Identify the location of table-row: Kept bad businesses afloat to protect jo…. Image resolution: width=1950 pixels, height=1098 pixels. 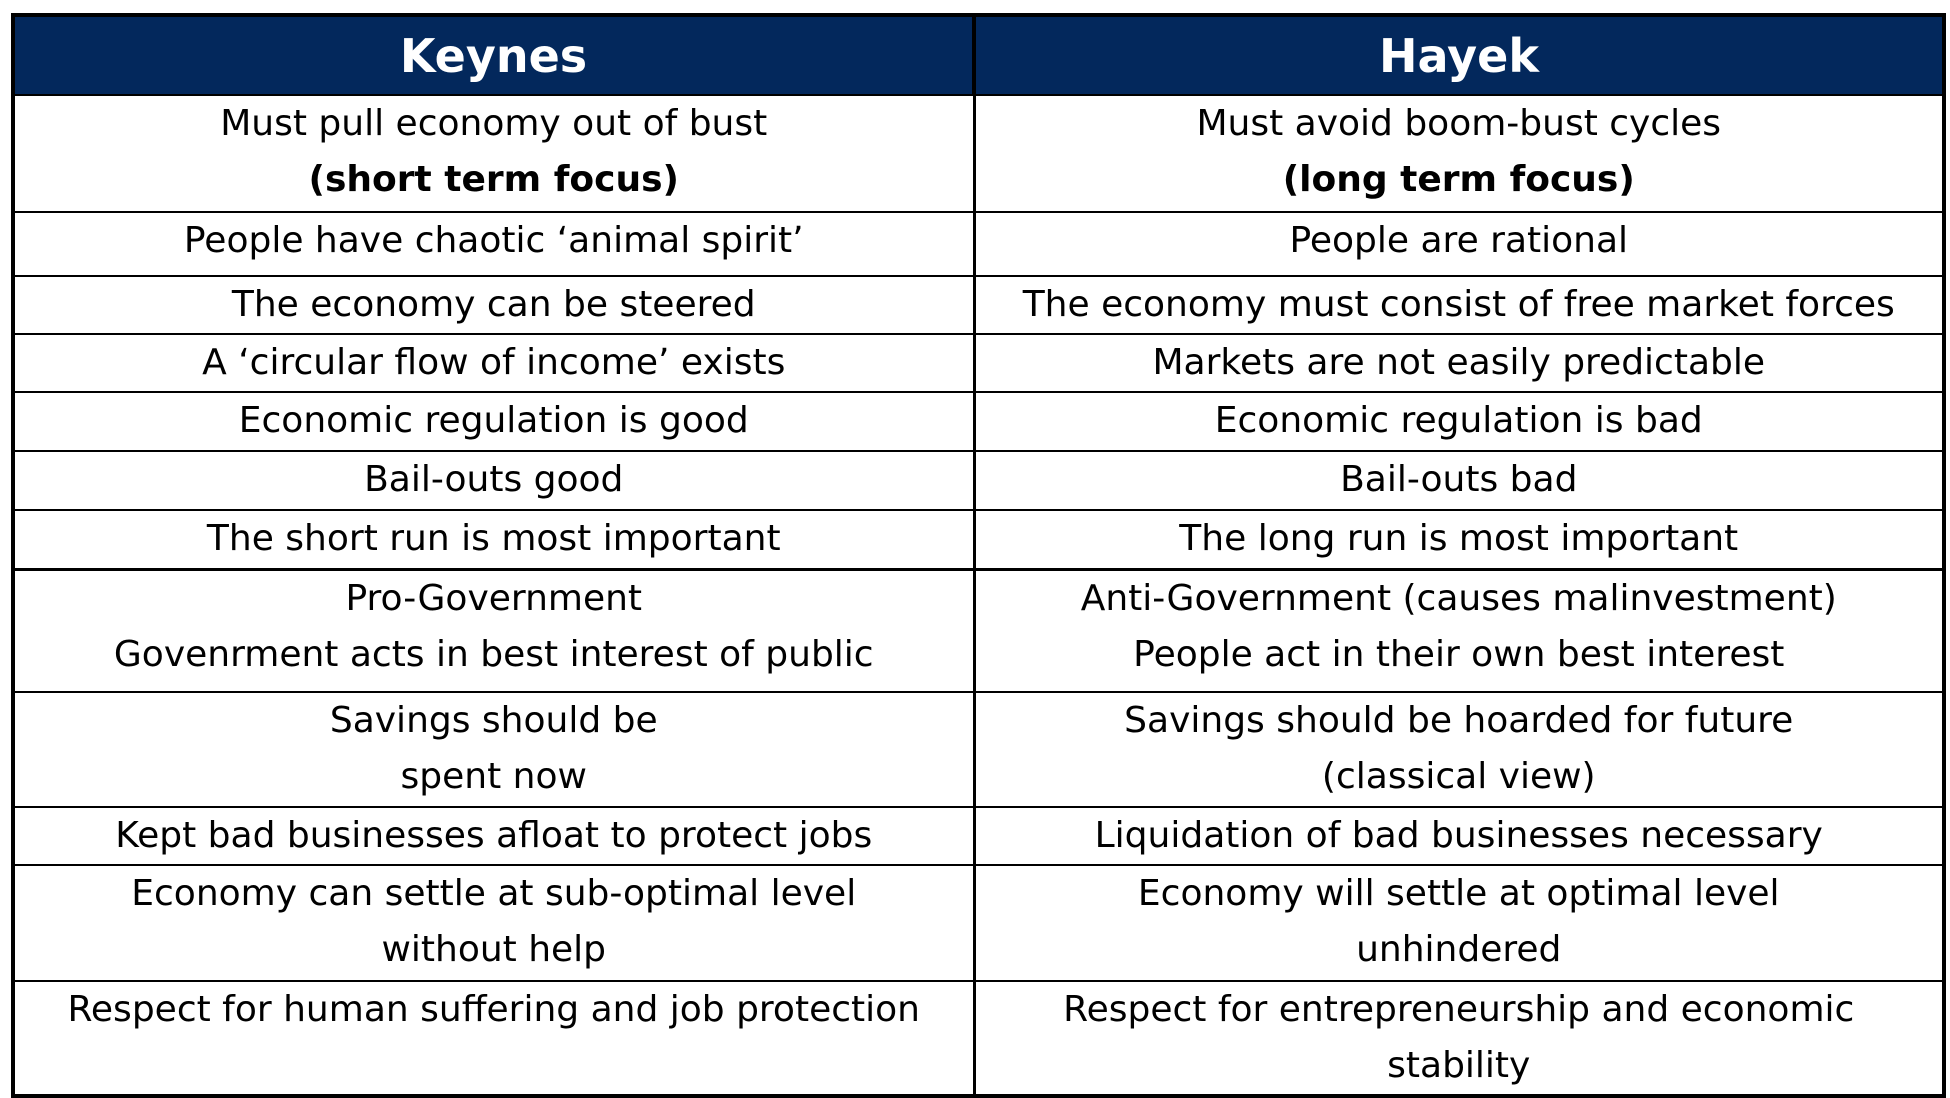
(978, 836).